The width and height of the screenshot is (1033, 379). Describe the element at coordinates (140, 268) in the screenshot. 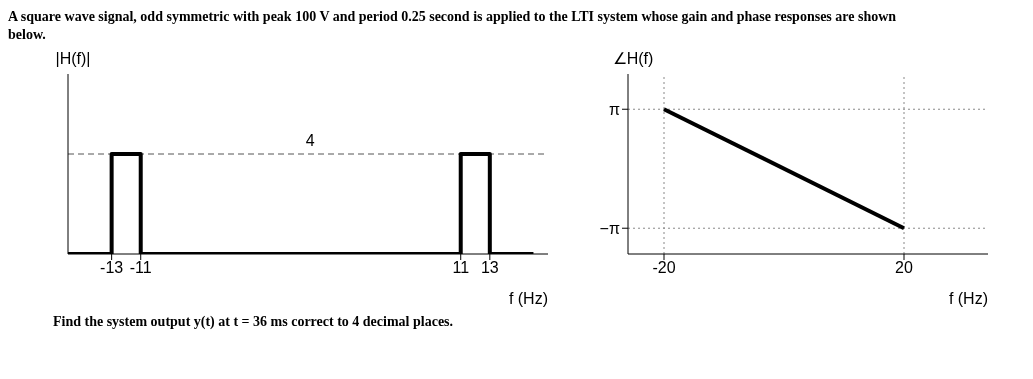

I see `x-tick-label: -11` at that location.